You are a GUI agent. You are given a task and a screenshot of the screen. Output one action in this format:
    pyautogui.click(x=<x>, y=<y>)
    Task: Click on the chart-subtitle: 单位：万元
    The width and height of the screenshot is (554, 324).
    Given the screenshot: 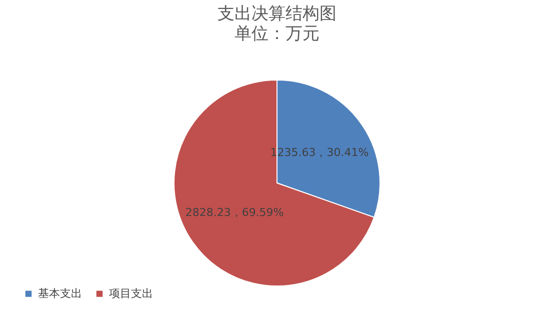 What is the action you would take?
    pyautogui.click(x=277, y=34)
    